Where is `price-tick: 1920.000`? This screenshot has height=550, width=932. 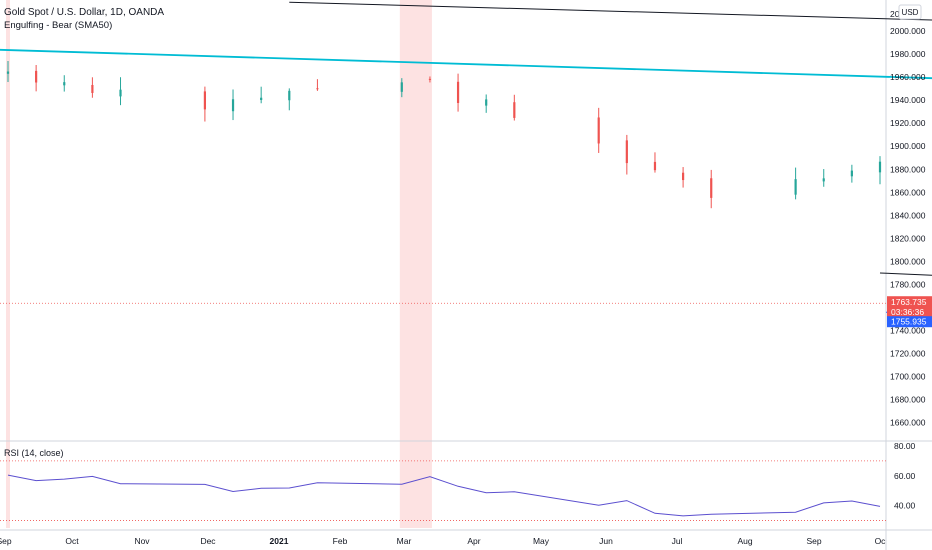 price-tick: 1920.000 is located at coordinates (908, 123).